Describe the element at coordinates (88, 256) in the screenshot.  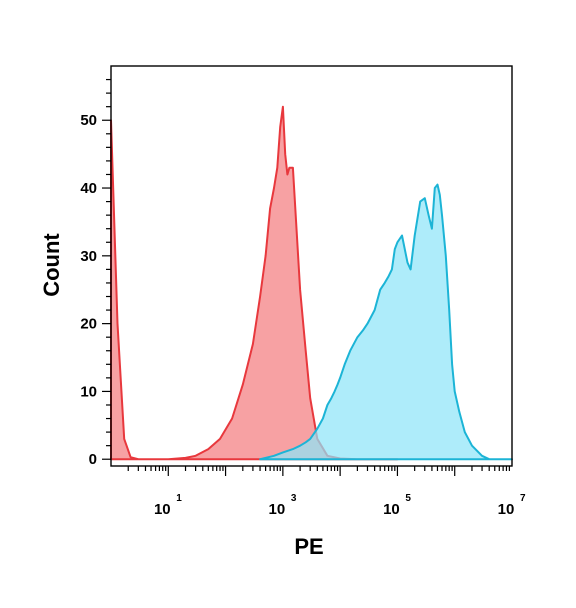
I see `y-tick-label: 30` at that location.